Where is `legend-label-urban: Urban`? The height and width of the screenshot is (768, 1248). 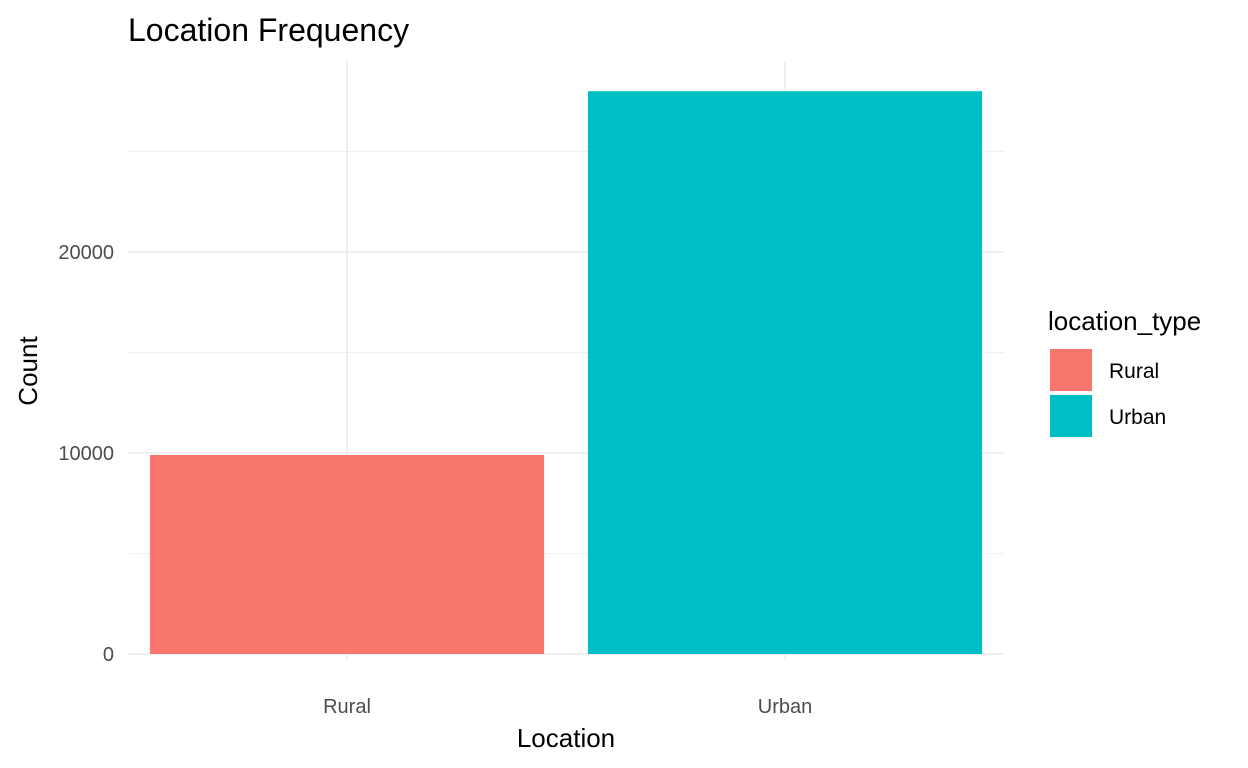 legend-label-urban: Urban is located at coordinates (1137, 417).